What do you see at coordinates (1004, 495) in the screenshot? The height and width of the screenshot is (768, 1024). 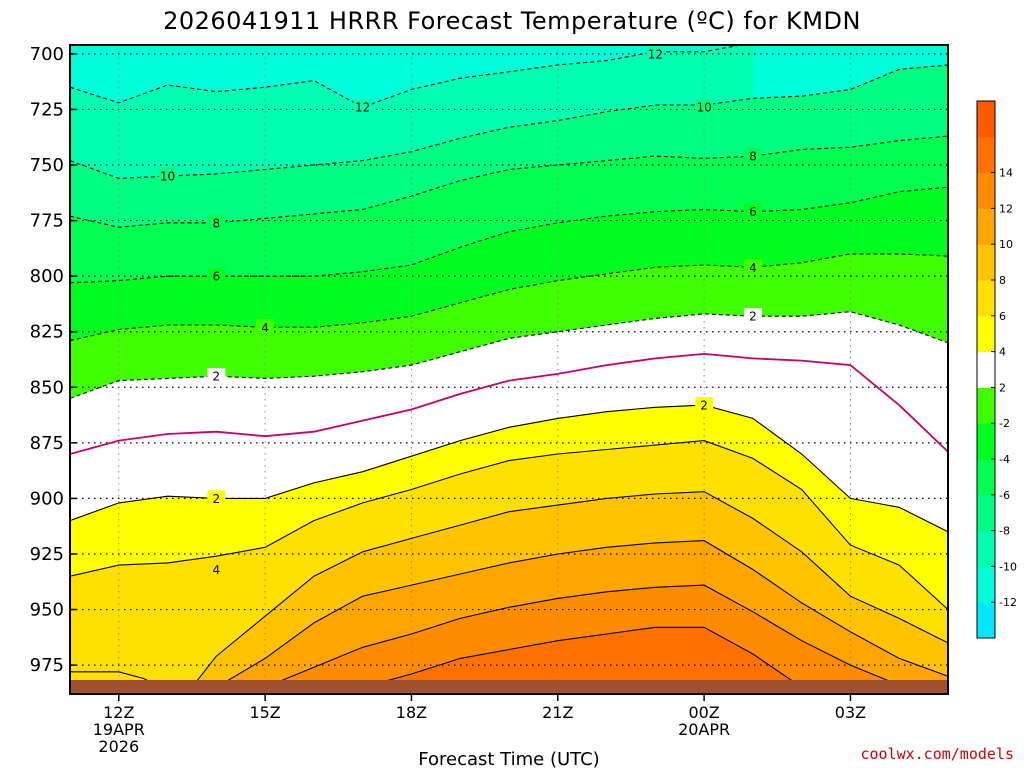 I see `colorbar-label: -6` at bounding box center [1004, 495].